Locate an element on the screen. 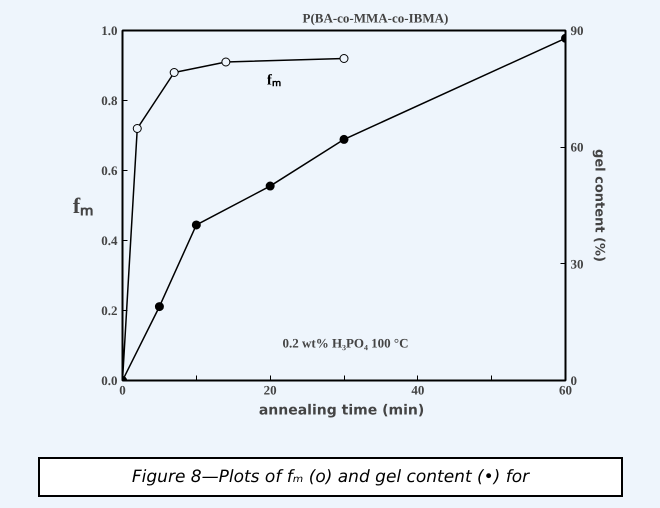  x-tick-label: 40 is located at coordinates (417, 390).